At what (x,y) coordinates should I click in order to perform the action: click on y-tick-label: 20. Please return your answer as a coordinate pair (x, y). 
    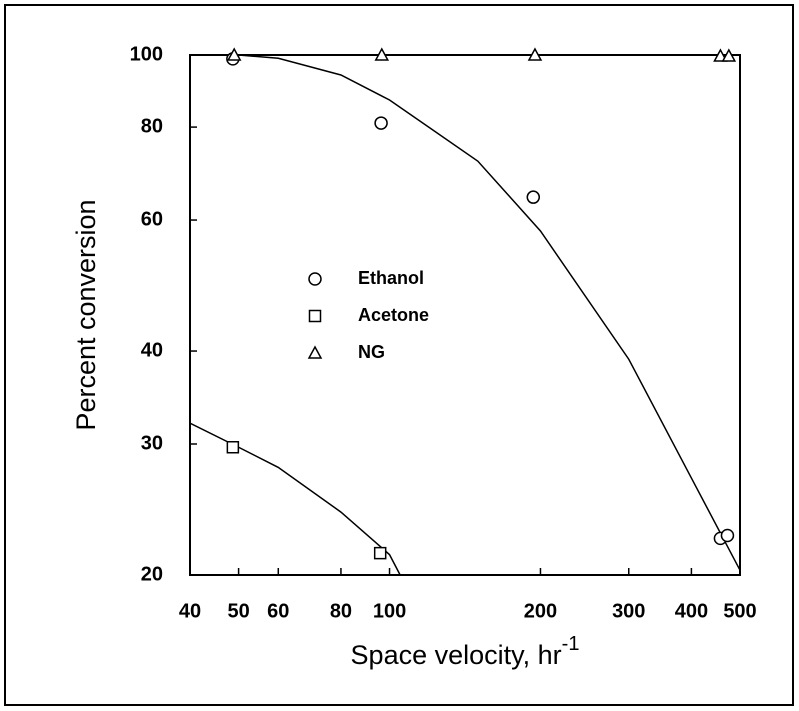
    Looking at the image, I should click on (152, 574).